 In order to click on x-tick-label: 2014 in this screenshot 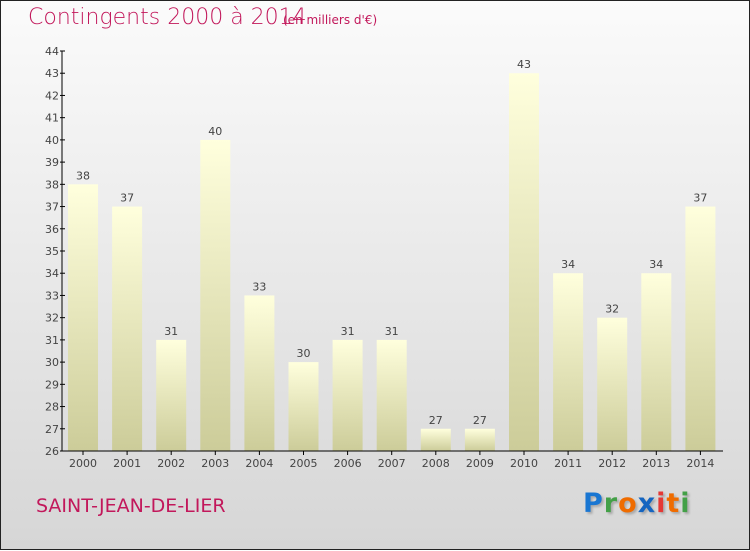, I will do `click(700, 463)`.